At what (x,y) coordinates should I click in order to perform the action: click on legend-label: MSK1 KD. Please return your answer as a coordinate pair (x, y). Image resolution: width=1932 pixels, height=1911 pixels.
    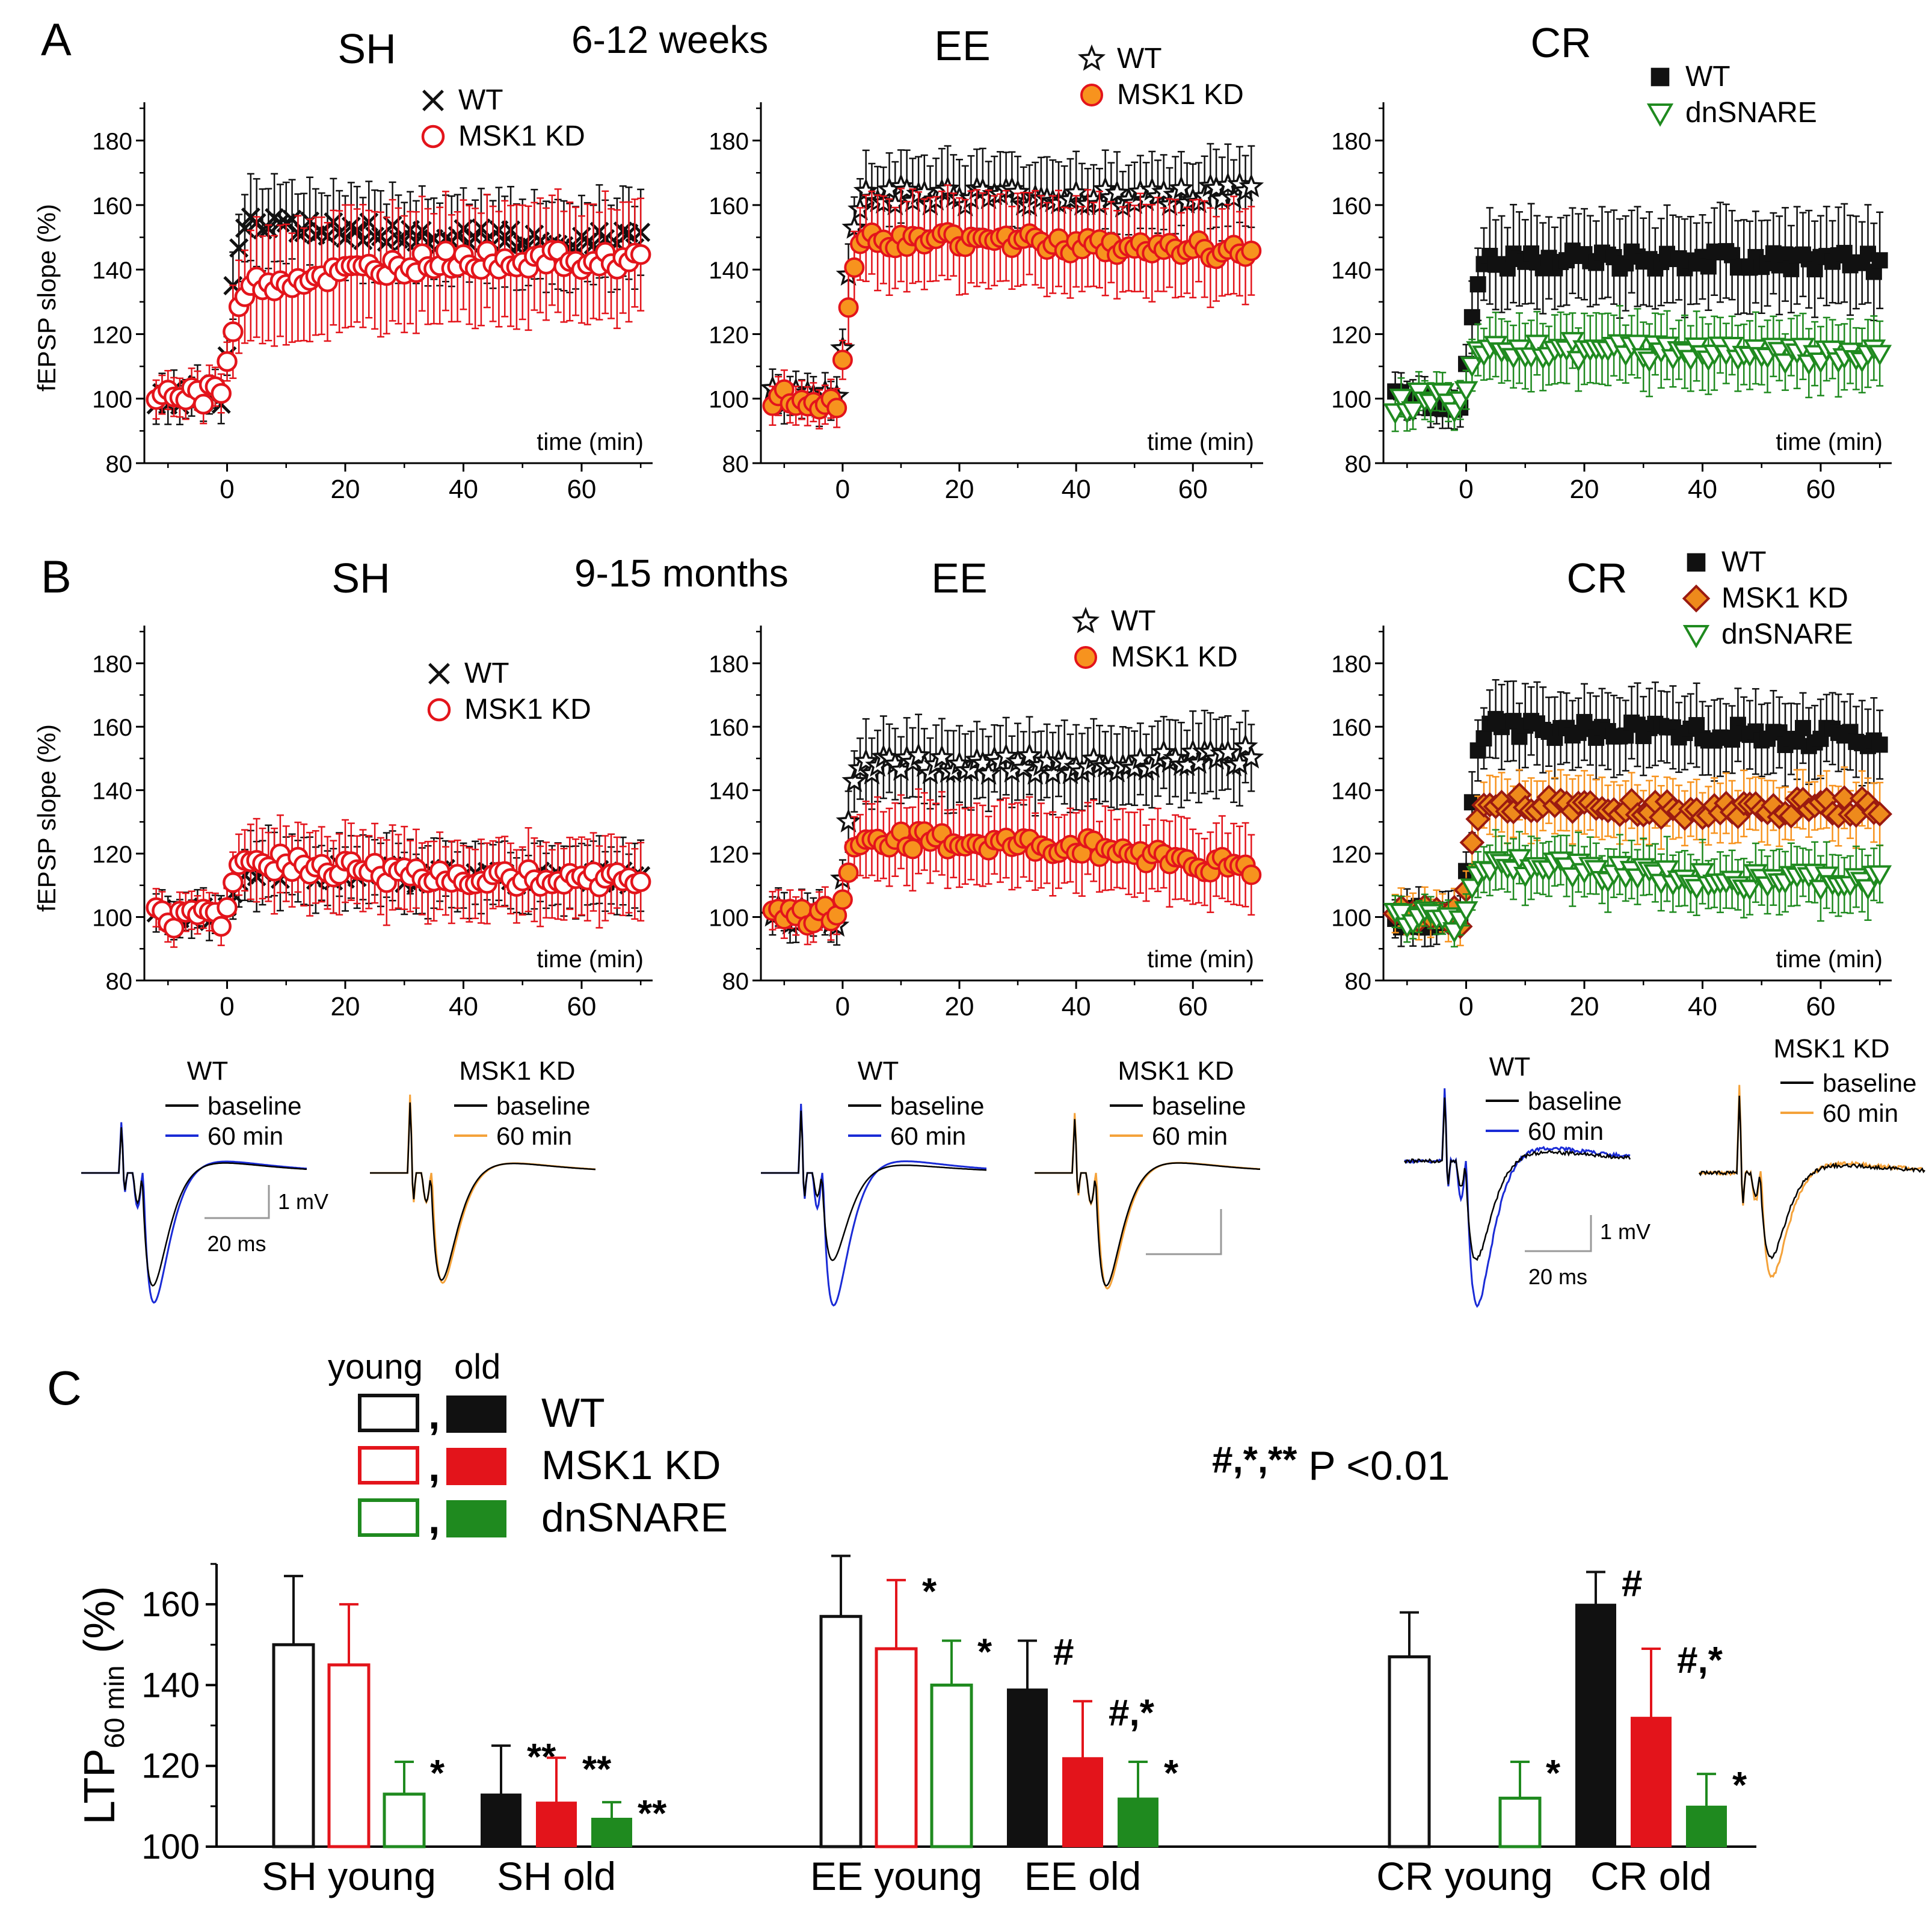
    Looking at the image, I should click on (1784, 598).